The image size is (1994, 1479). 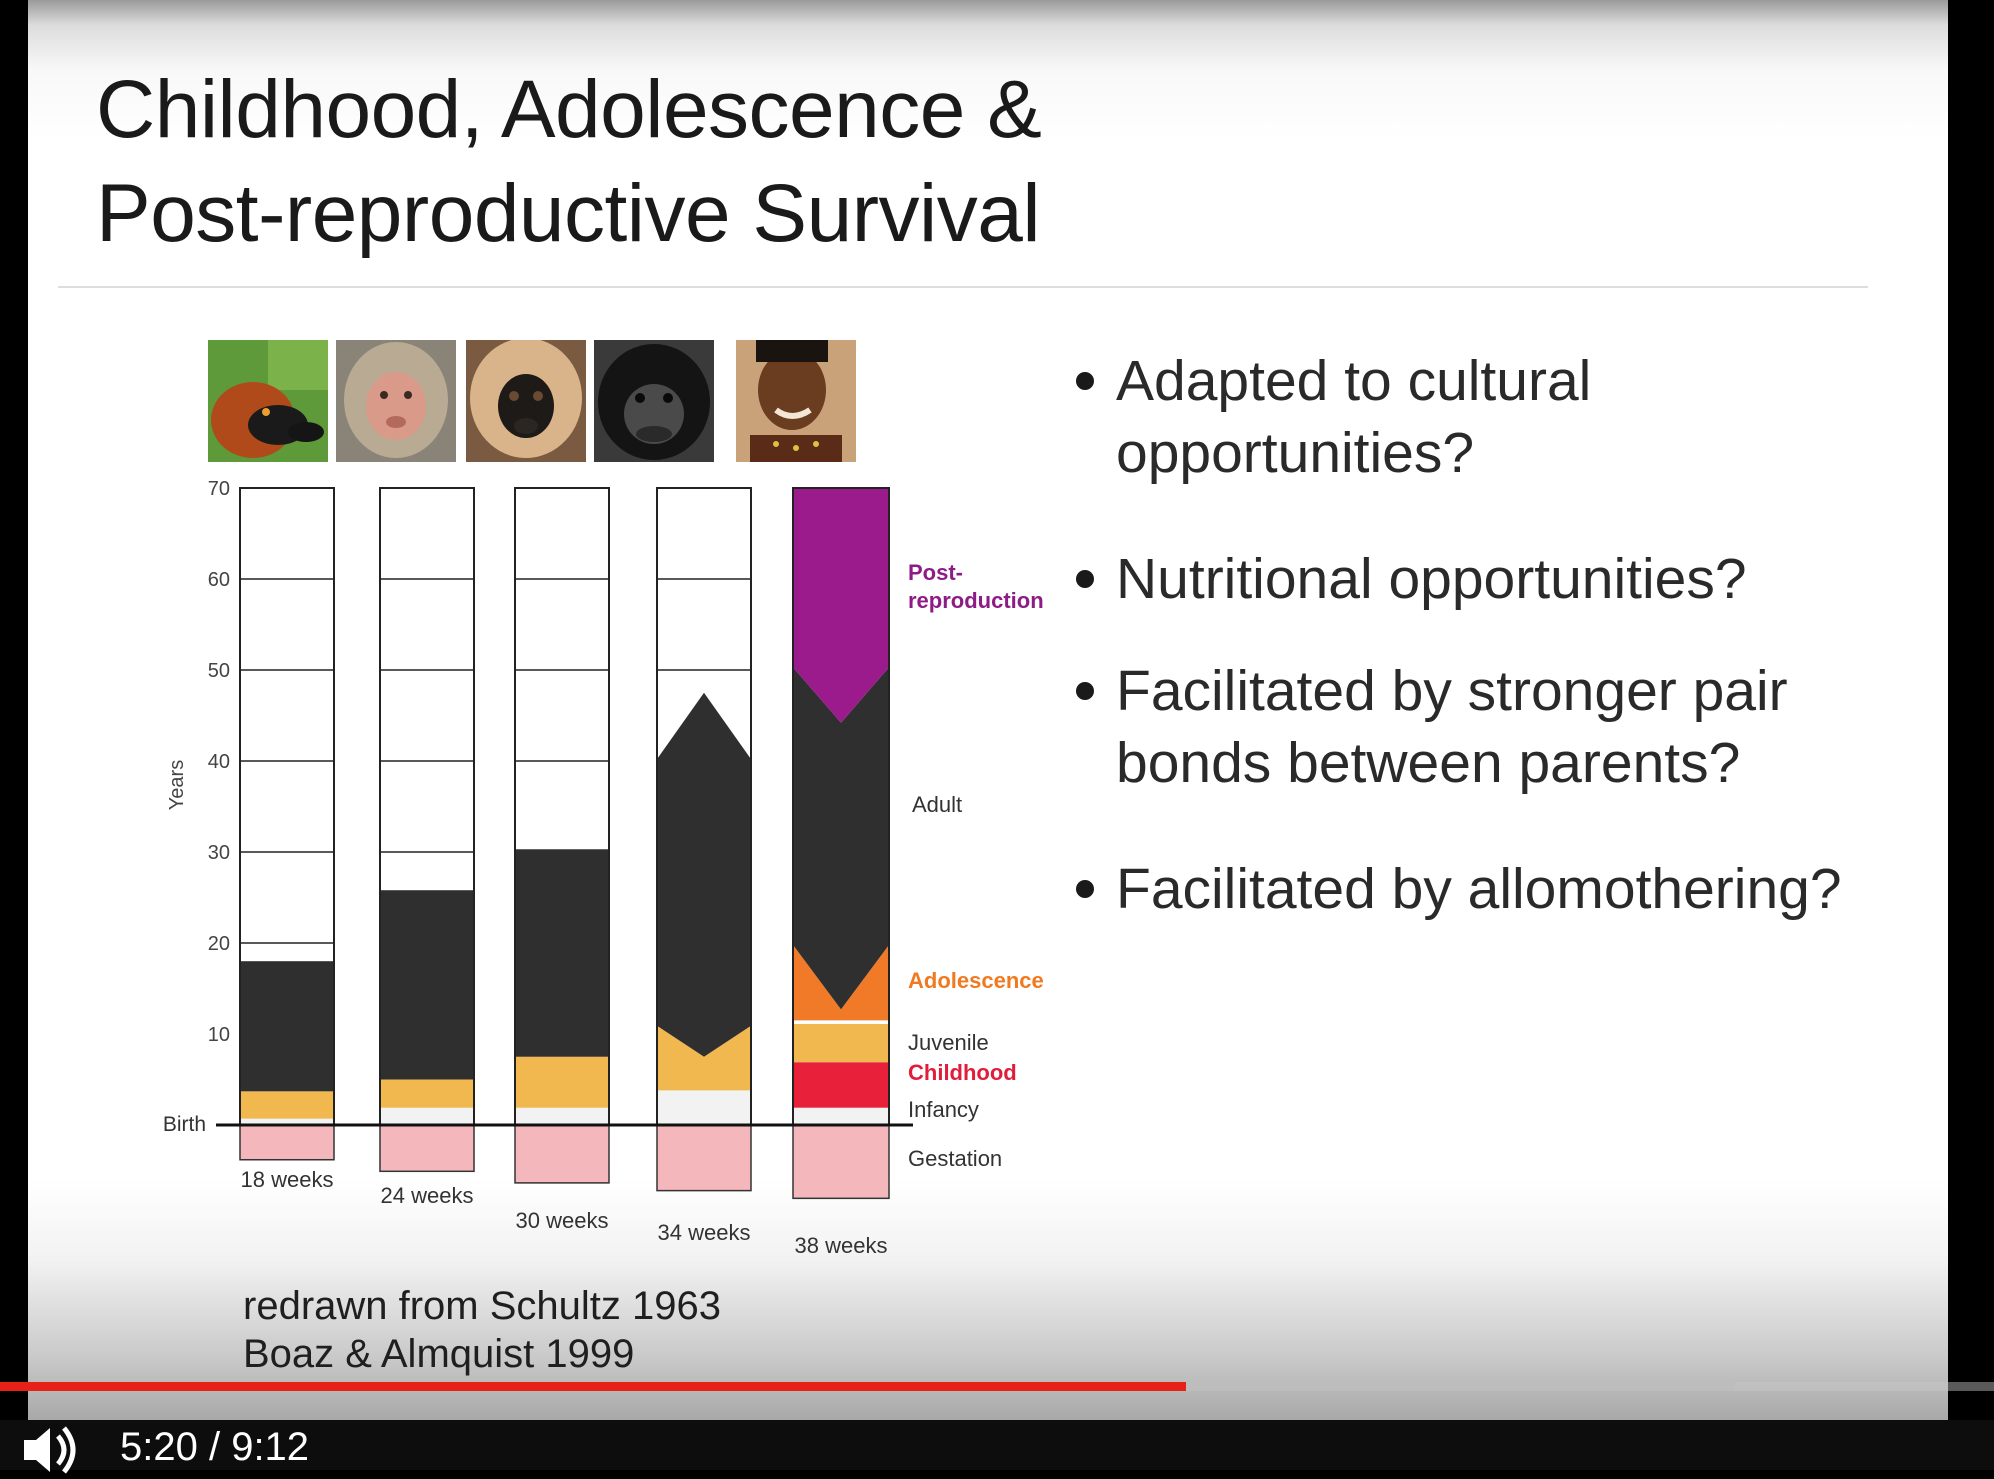 What do you see at coordinates (841, 1085) in the screenshot?
I see `childhood-segment` at bounding box center [841, 1085].